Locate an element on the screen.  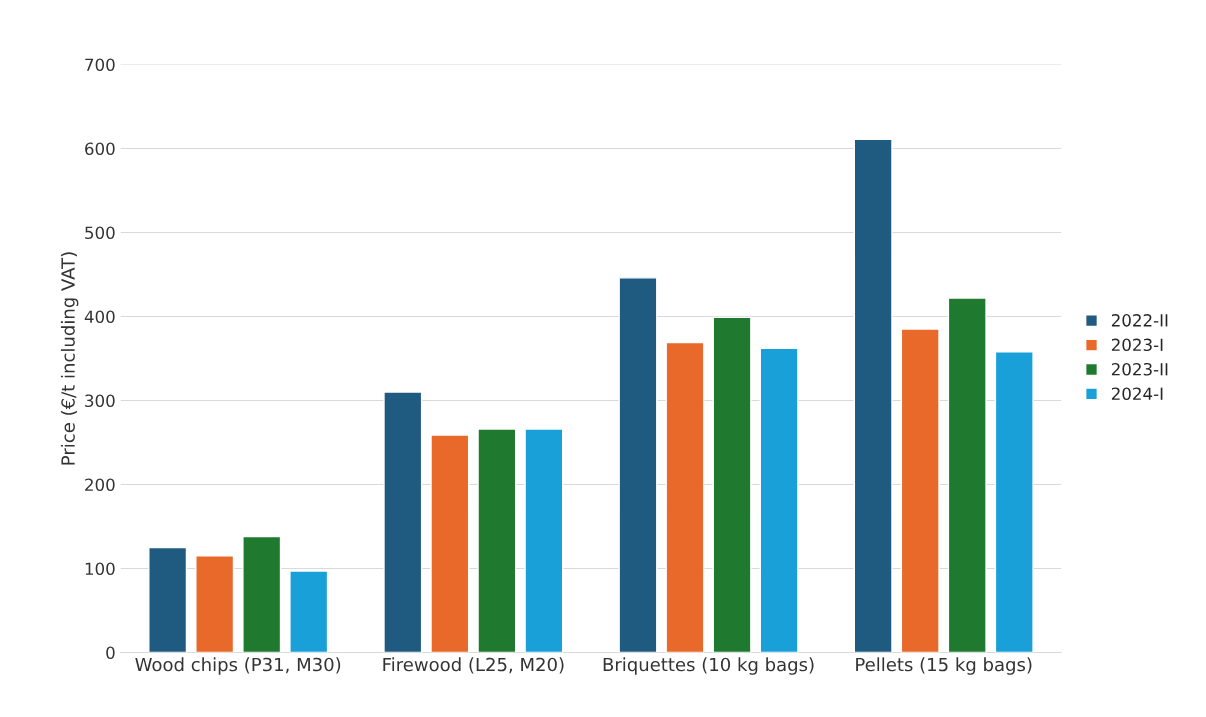
y-tick-label: 700 is located at coordinates (100, 65).